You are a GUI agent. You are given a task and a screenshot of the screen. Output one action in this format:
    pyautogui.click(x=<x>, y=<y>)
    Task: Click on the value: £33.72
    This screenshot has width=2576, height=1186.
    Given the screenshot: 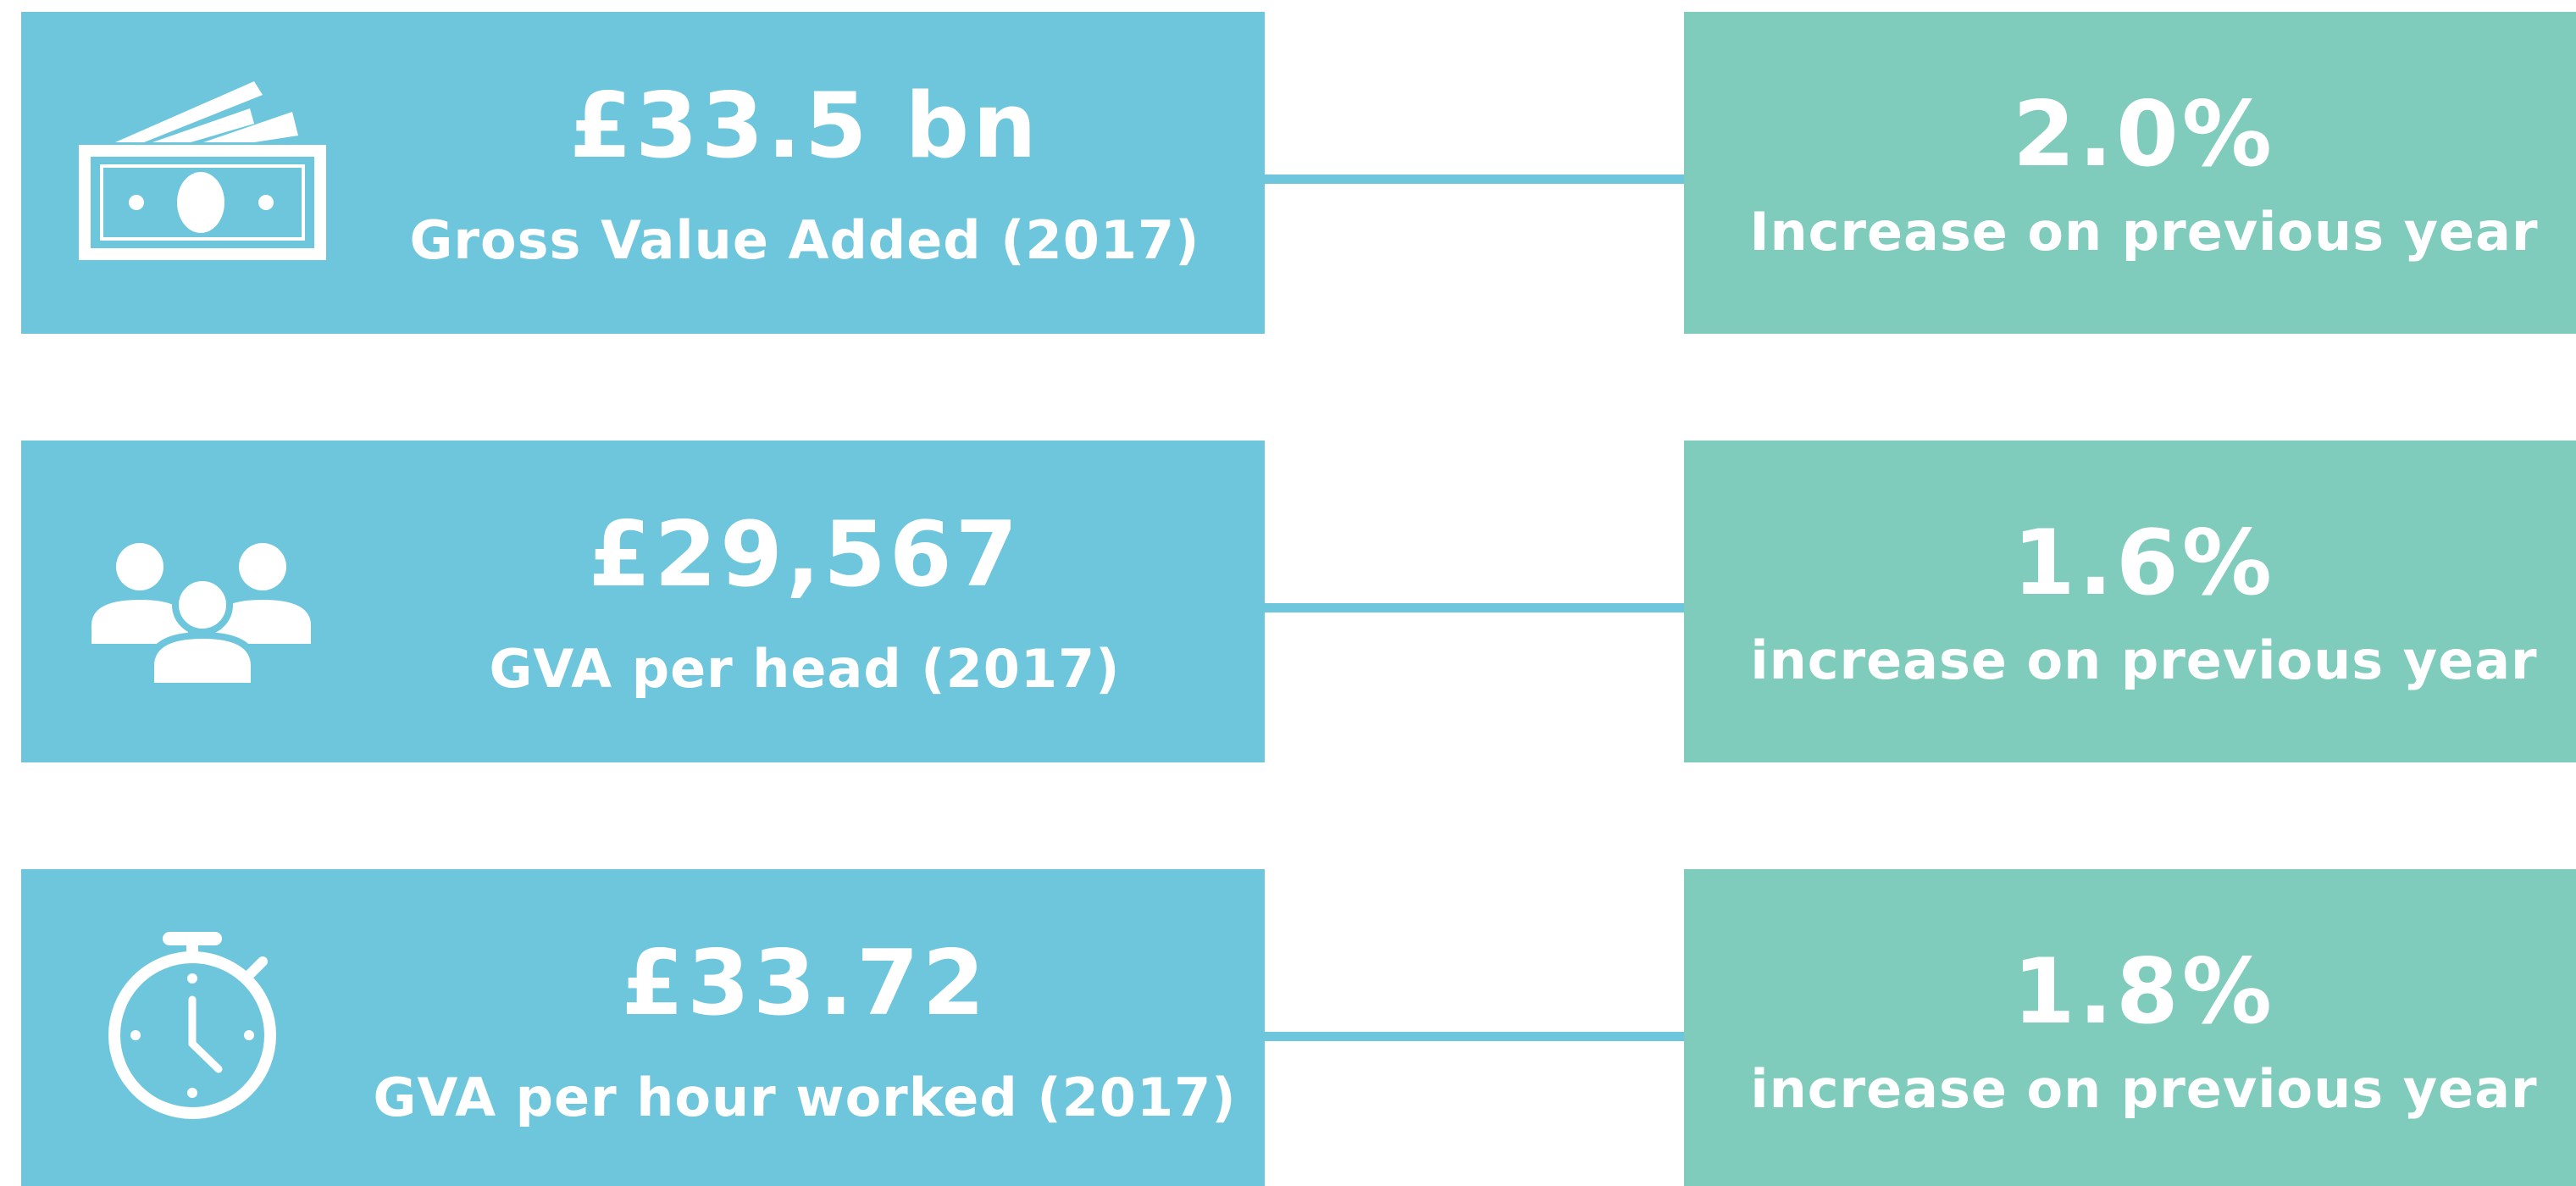 What is the action you would take?
    pyautogui.click(x=804, y=983)
    